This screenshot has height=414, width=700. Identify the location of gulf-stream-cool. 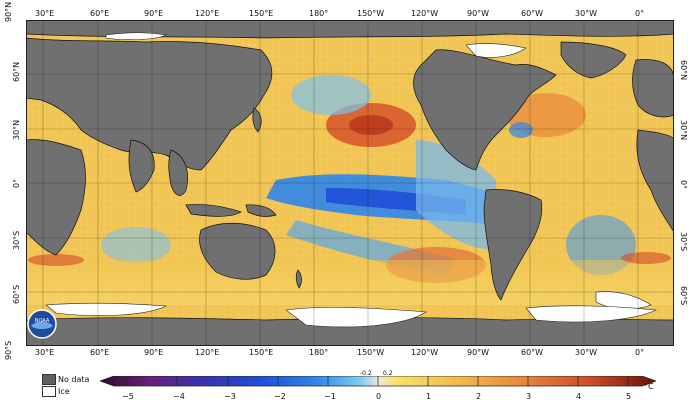
(521, 130).